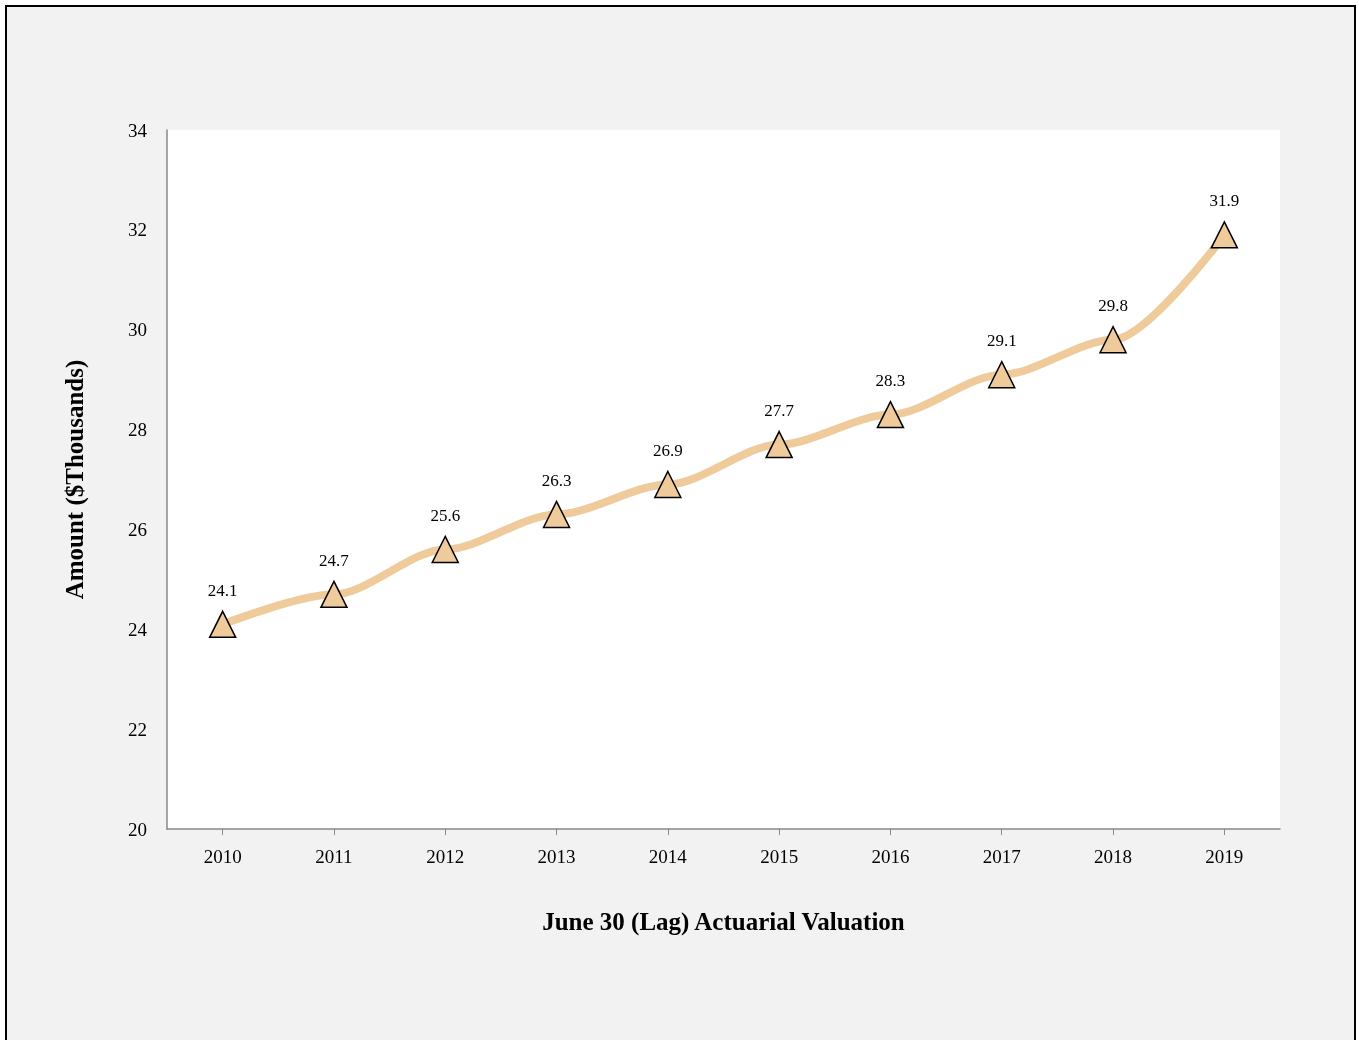  What do you see at coordinates (137, 430) in the screenshot?
I see `y-tick-label: 28` at bounding box center [137, 430].